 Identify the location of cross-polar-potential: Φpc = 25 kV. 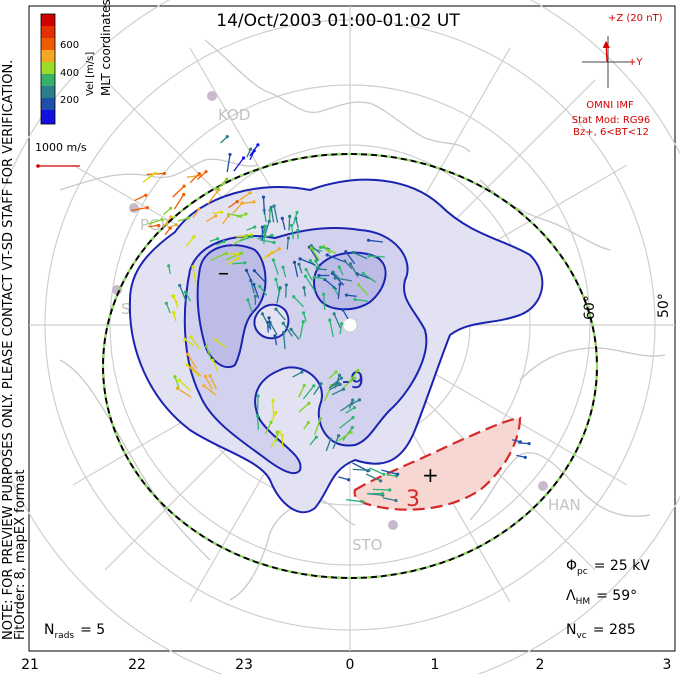
(608, 567).